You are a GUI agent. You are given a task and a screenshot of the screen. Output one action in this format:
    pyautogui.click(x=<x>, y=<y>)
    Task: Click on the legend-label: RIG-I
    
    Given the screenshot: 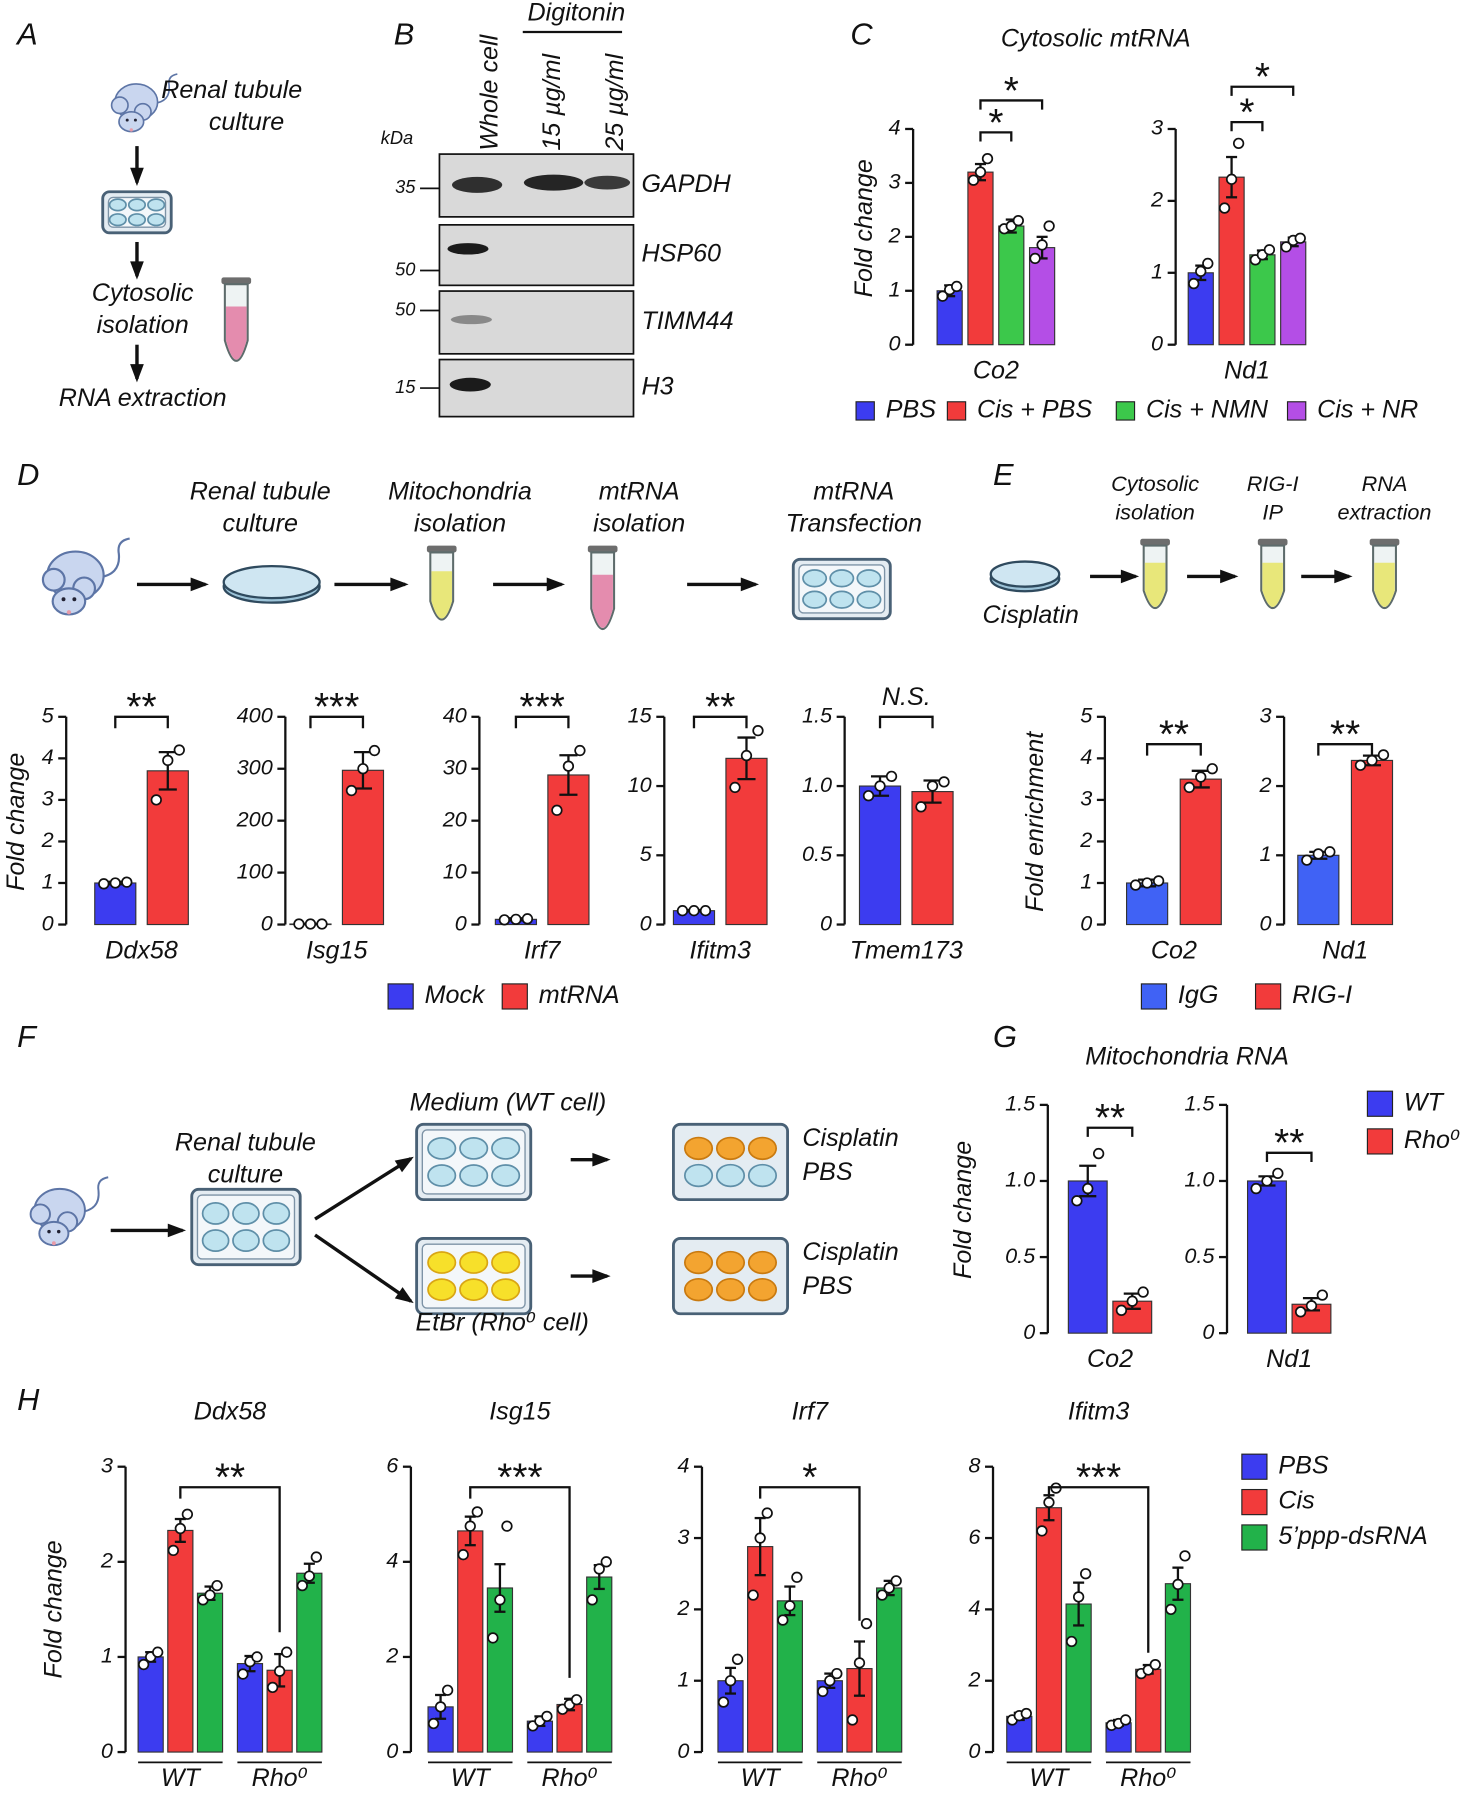 What is the action you would take?
    pyautogui.click(x=1322, y=995)
    